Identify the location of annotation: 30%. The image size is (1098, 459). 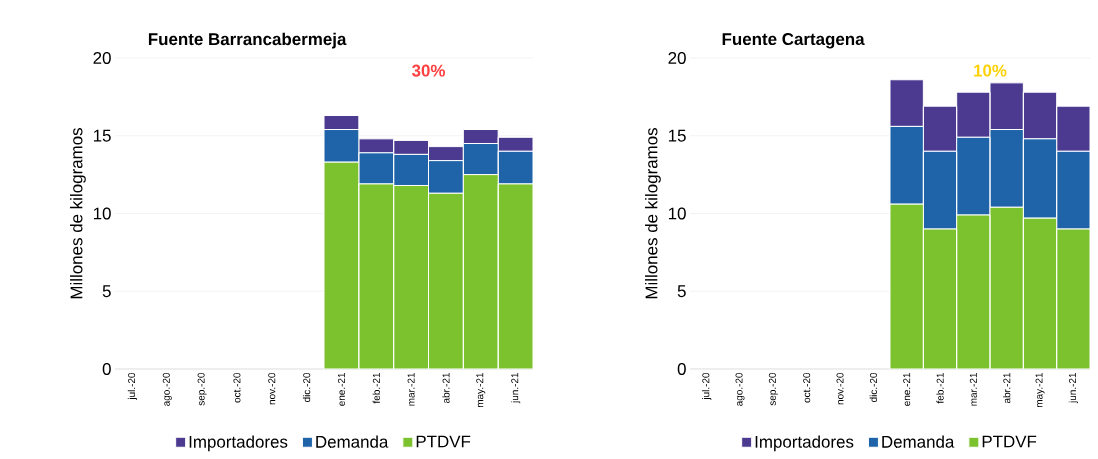
(428, 70).